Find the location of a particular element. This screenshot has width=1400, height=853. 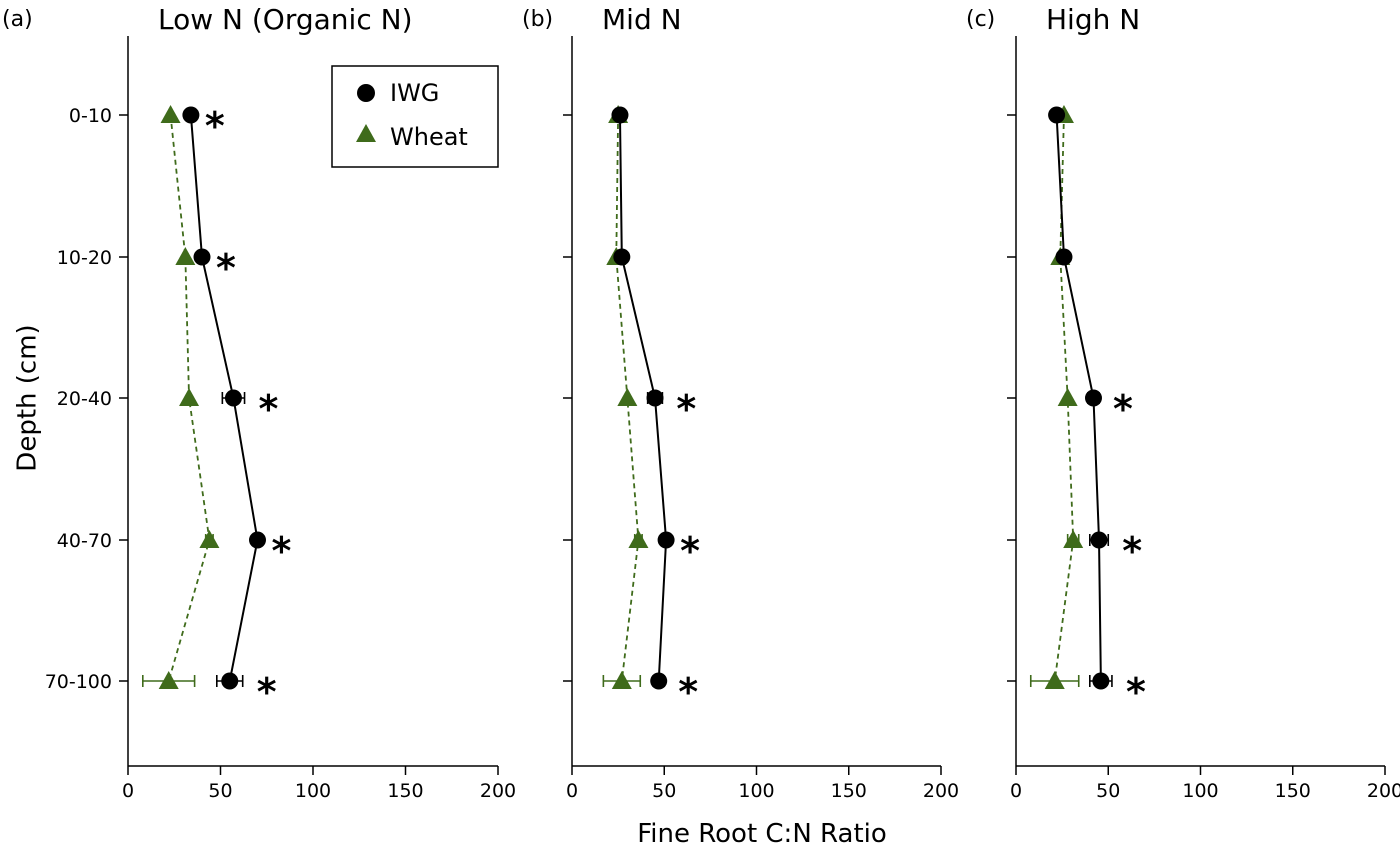

panel-title: Low N (Organic N) is located at coordinates (285, 19).